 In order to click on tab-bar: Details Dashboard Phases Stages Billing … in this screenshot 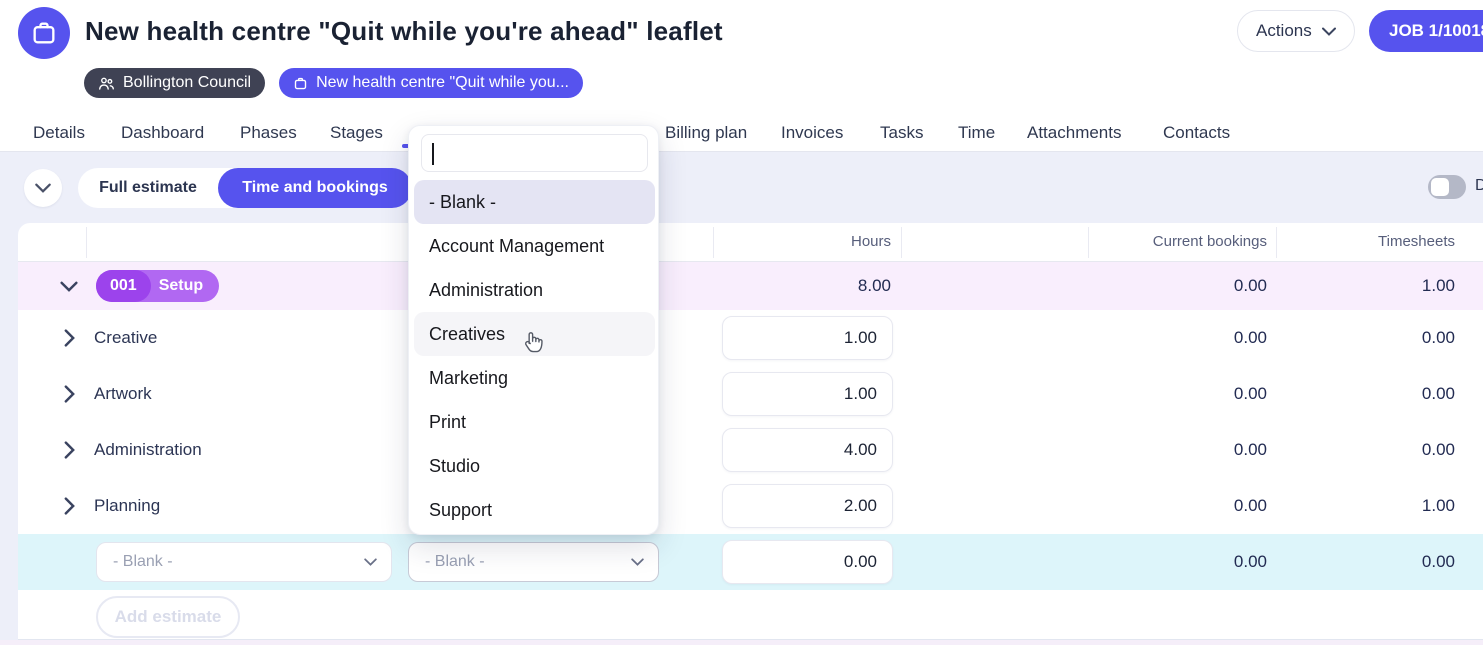, I will do `click(741, 133)`.